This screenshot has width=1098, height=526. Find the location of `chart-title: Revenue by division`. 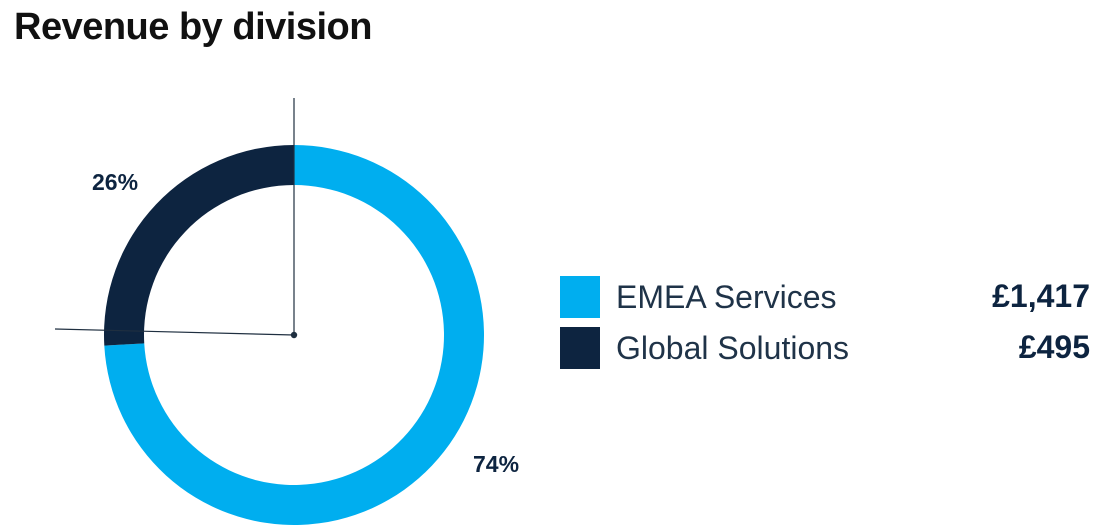

chart-title: Revenue by division is located at coordinates (193, 27).